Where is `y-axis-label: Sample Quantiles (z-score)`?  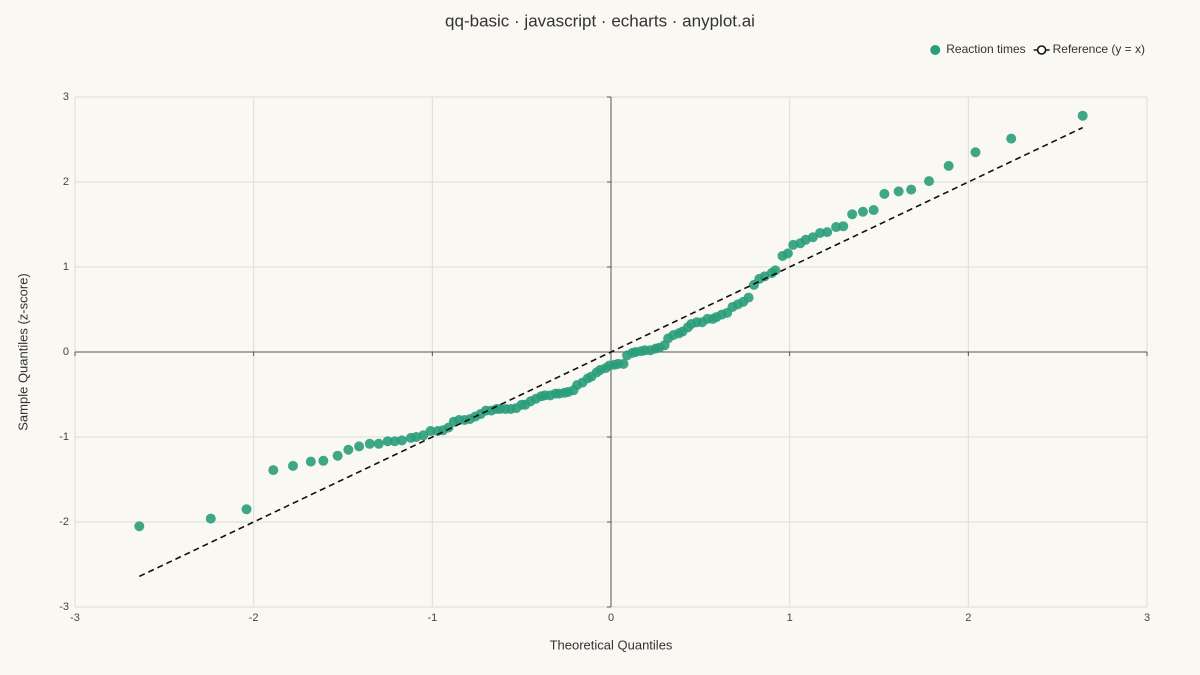
y-axis-label: Sample Quantiles (z-score) is located at coordinates (22, 352).